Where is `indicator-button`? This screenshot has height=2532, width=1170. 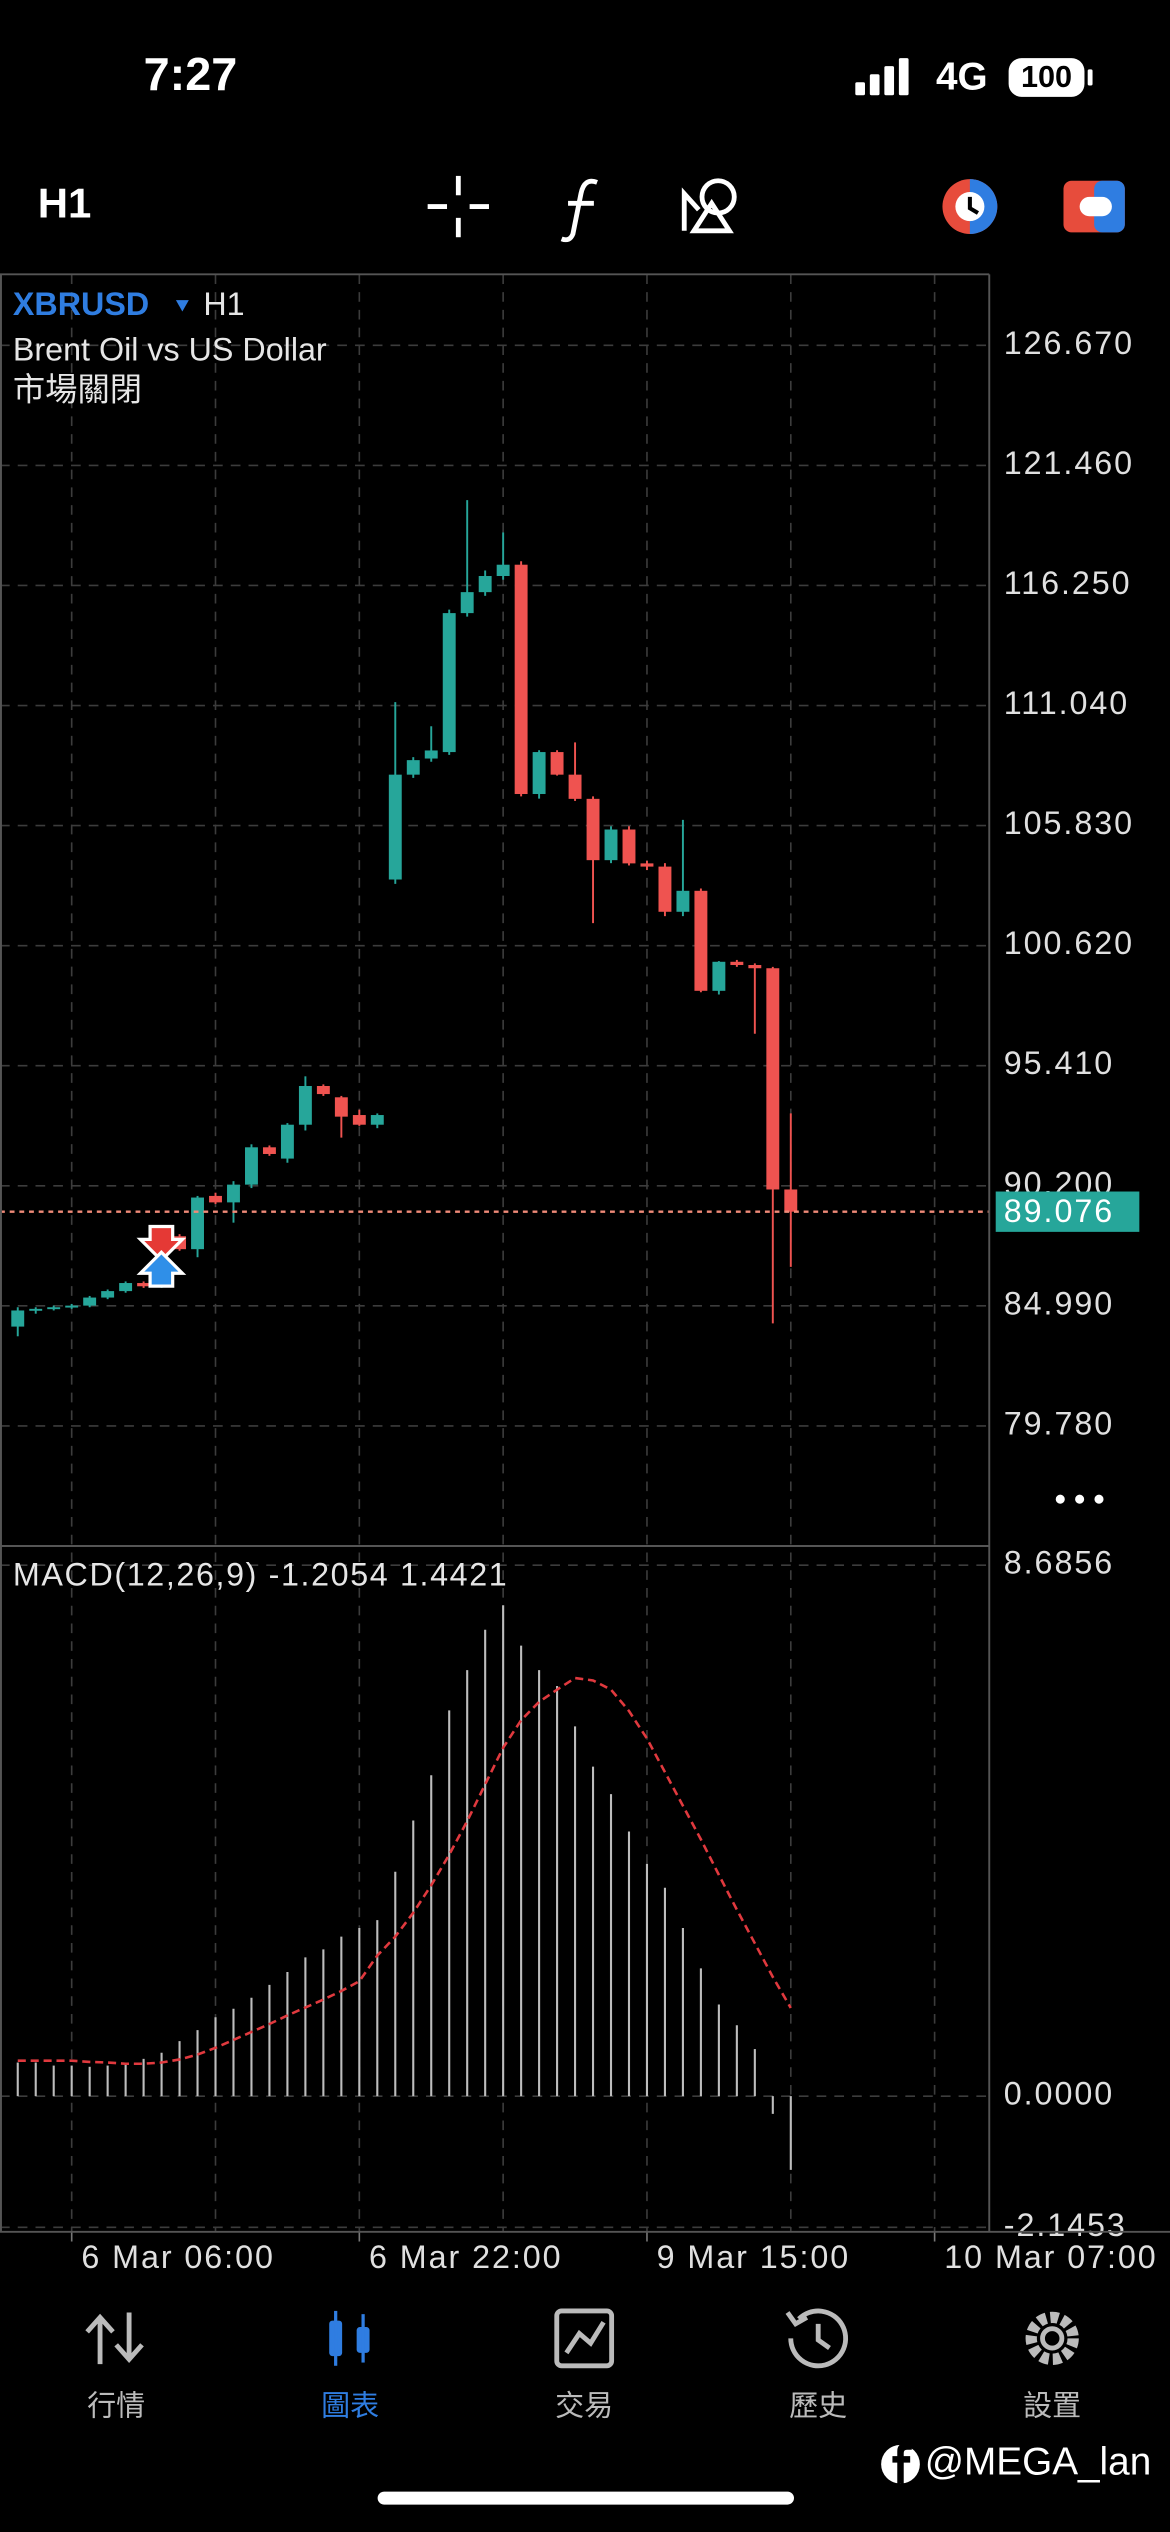 indicator-button is located at coordinates (579, 210).